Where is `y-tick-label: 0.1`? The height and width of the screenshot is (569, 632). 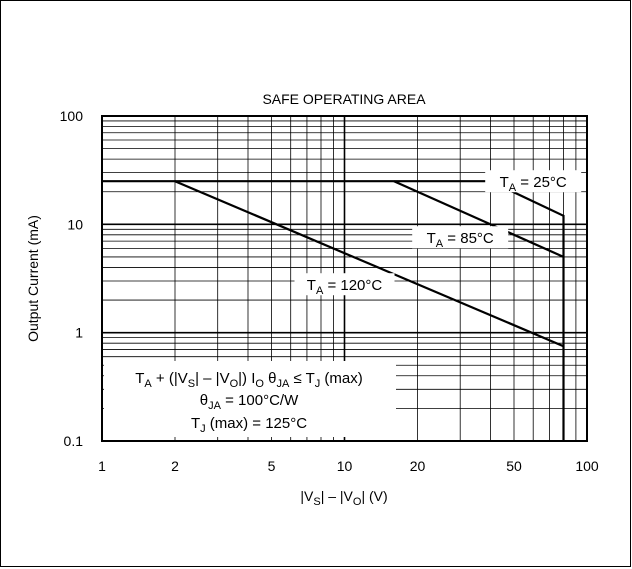
y-tick-label: 0.1 is located at coordinates (74, 441).